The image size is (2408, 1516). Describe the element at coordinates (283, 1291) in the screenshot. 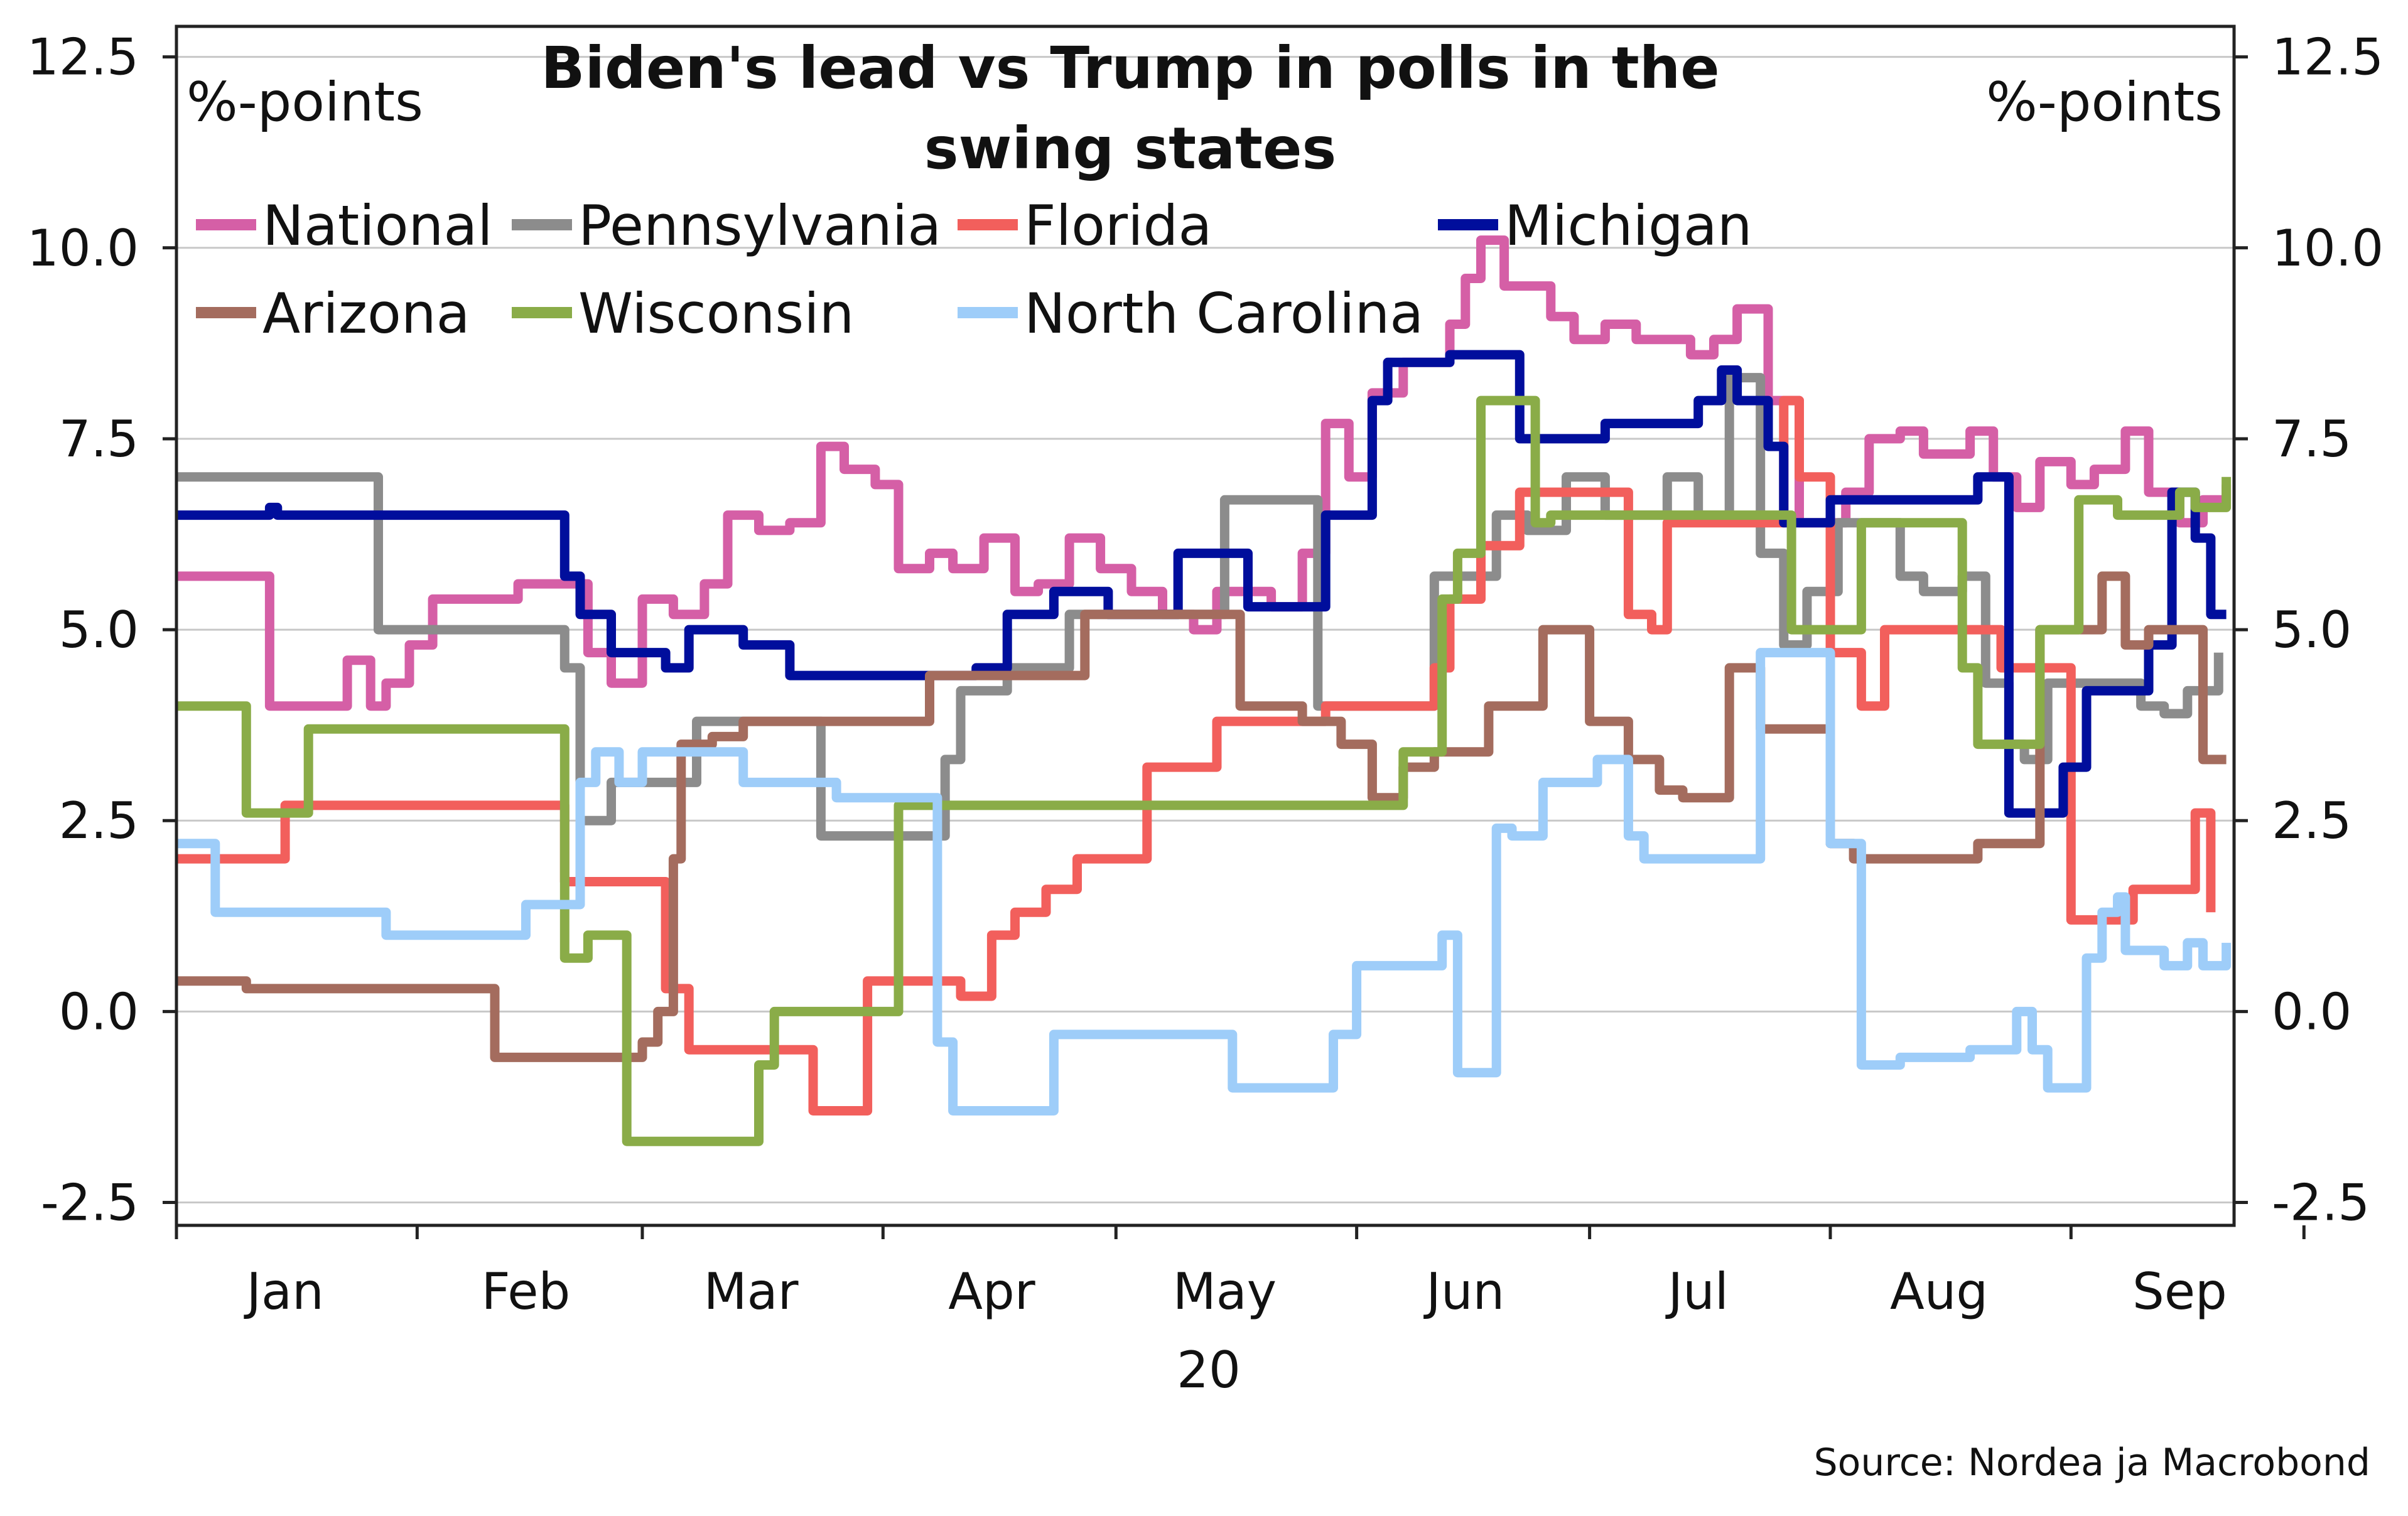

I see `x-tick-label: Jan` at that location.